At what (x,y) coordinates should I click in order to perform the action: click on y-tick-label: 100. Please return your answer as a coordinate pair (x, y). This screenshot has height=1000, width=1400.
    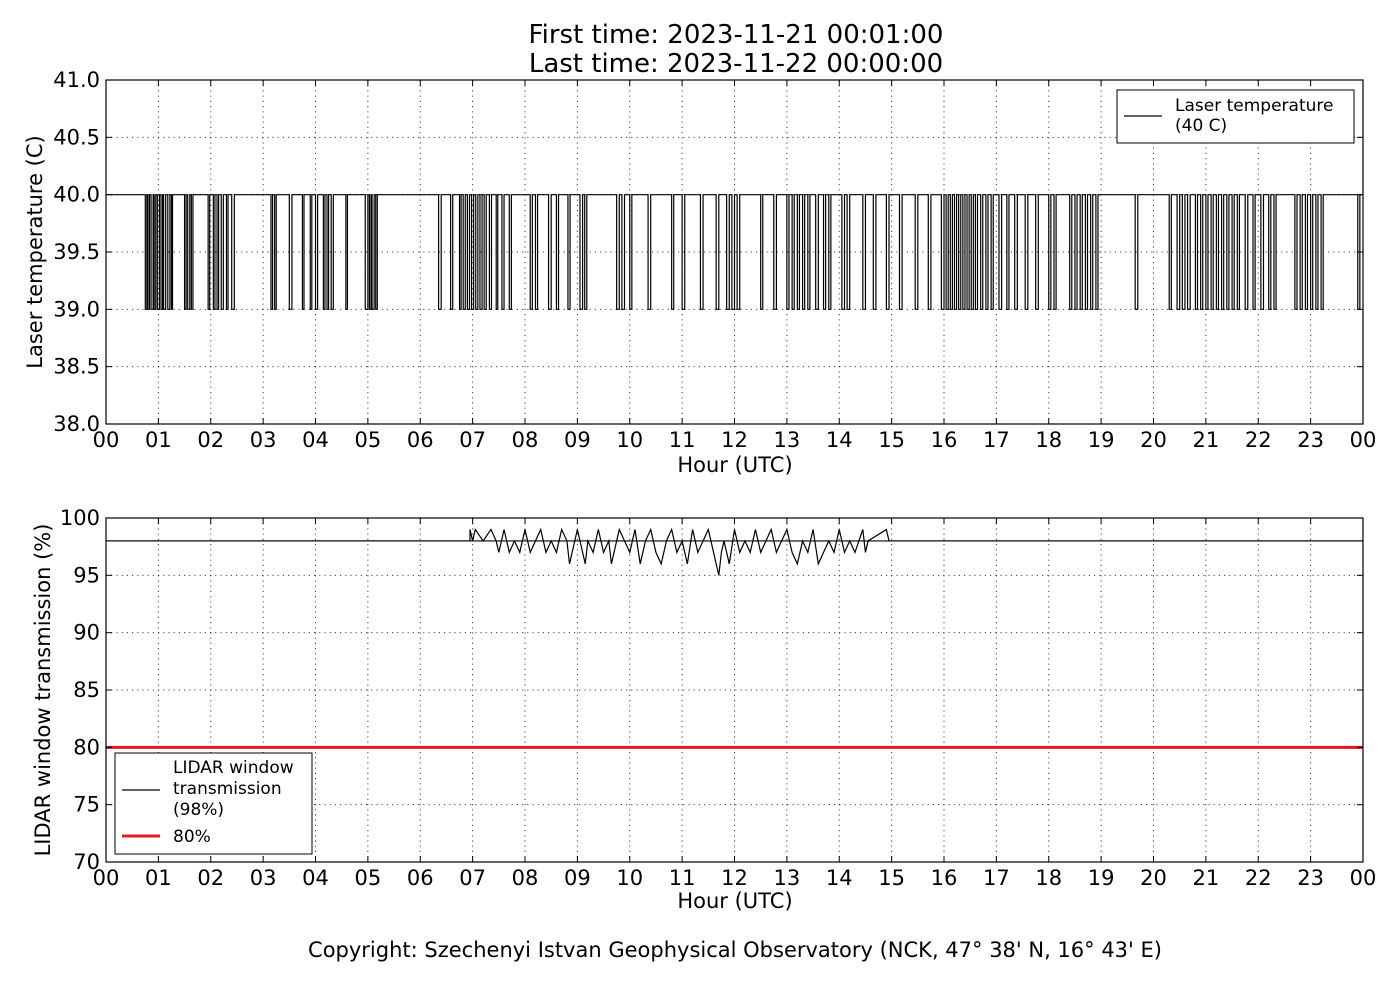
    Looking at the image, I should click on (80, 518).